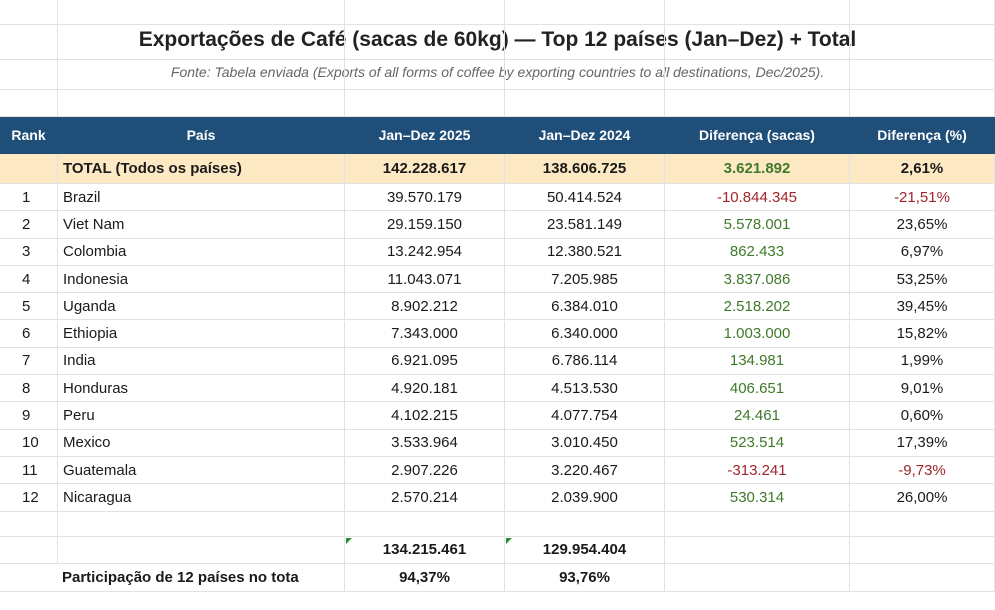  I want to click on table-cell: 523.514, so click(757, 443).